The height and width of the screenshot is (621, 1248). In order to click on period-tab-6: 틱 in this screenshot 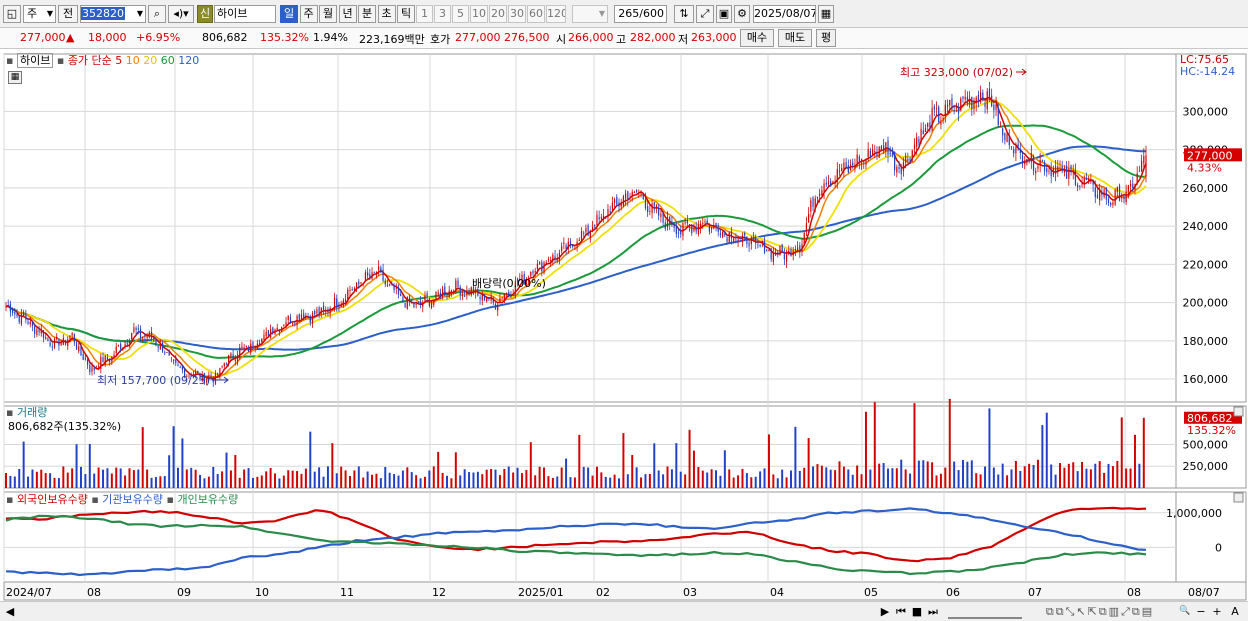, I will do `click(406, 14)`.